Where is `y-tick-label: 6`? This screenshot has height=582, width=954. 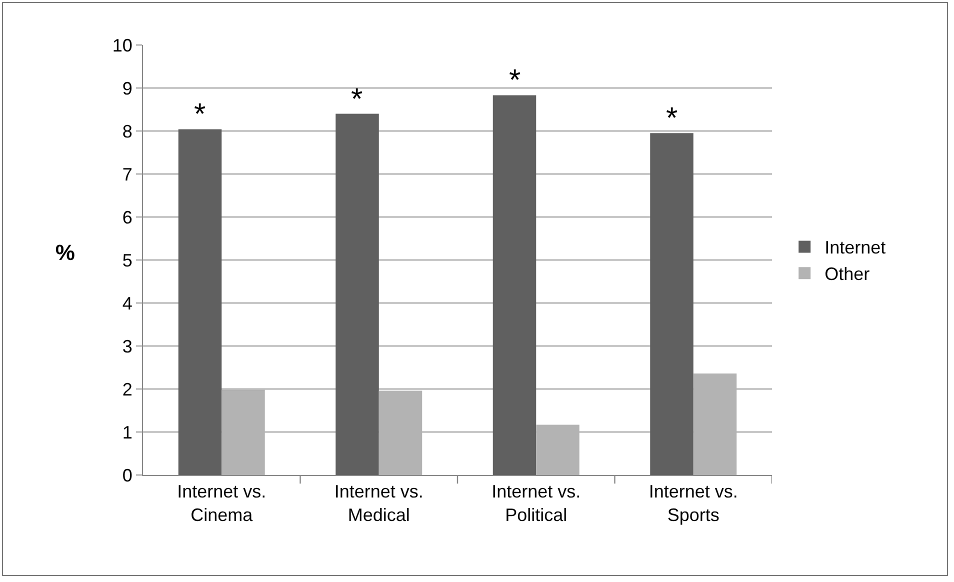 y-tick-label: 6 is located at coordinates (127, 217).